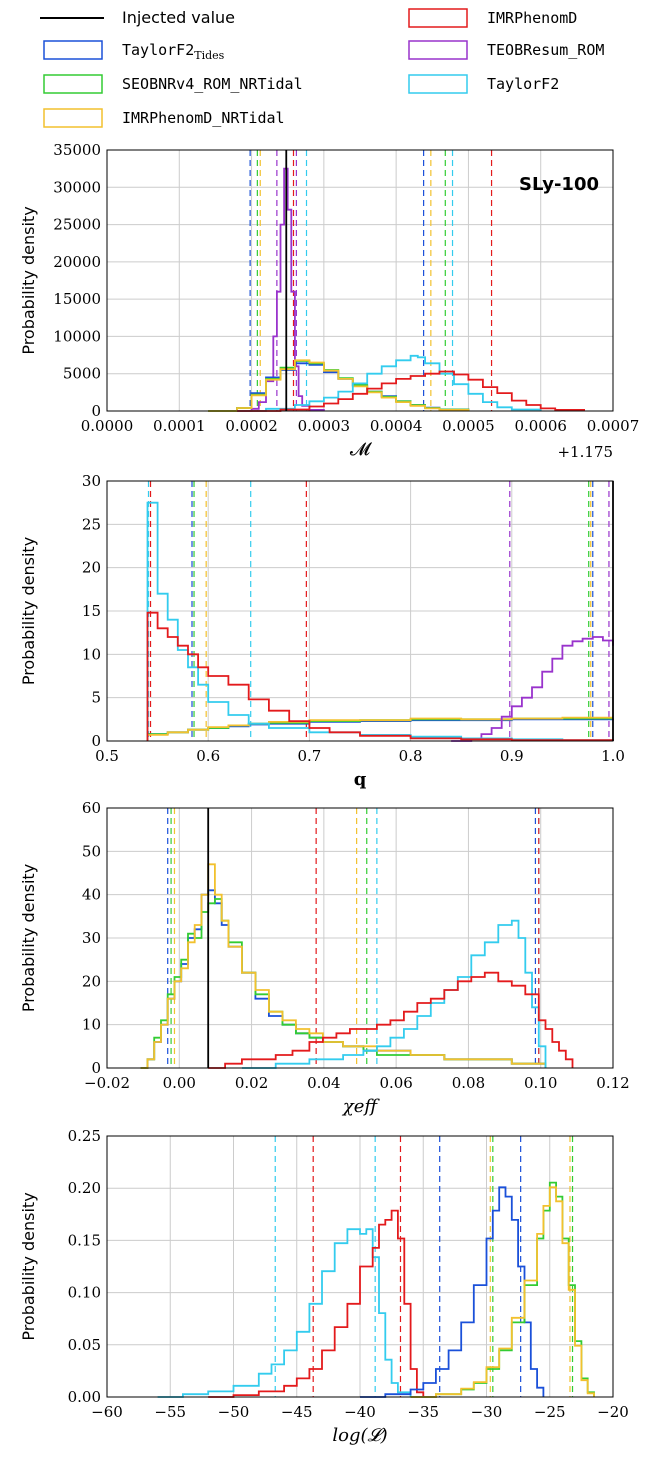  Describe the element at coordinates (423, 1412) in the screenshot. I see `x-tick-label: −35` at that location.